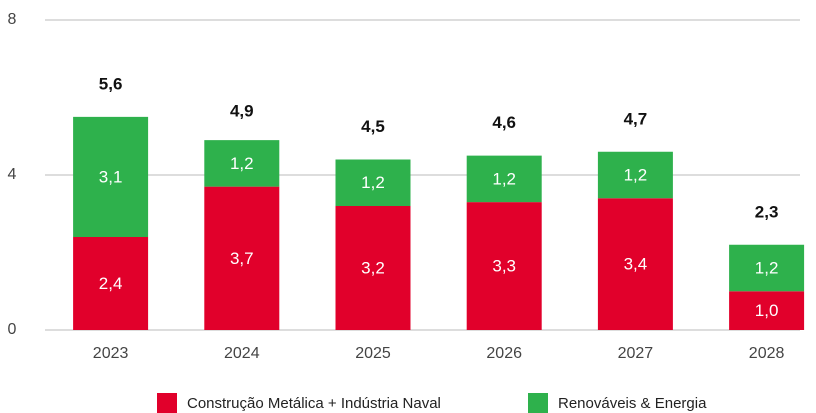  What do you see at coordinates (12, 19) in the screenshot?
I see `y-tick-label: 8` at bounding box center [12, 19].